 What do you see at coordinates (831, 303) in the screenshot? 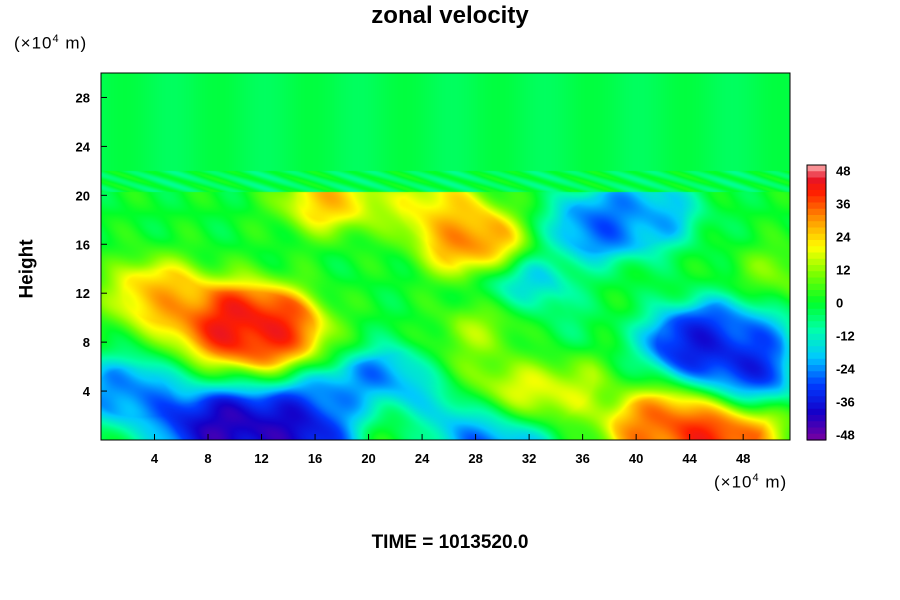
I see `colorbar: 48 36 24 12 0 -12 -24 -36 -48` at bounding box center [831, 303].